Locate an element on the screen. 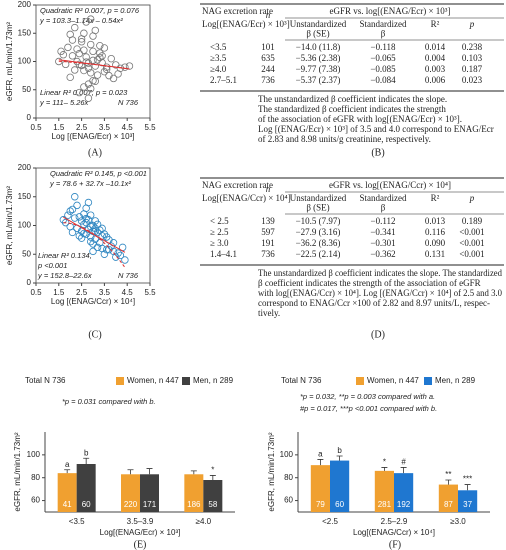 Image resolution: width=506 pixels, height=550 pixels. table-subheader: R² is located at coordinates (435, 198).